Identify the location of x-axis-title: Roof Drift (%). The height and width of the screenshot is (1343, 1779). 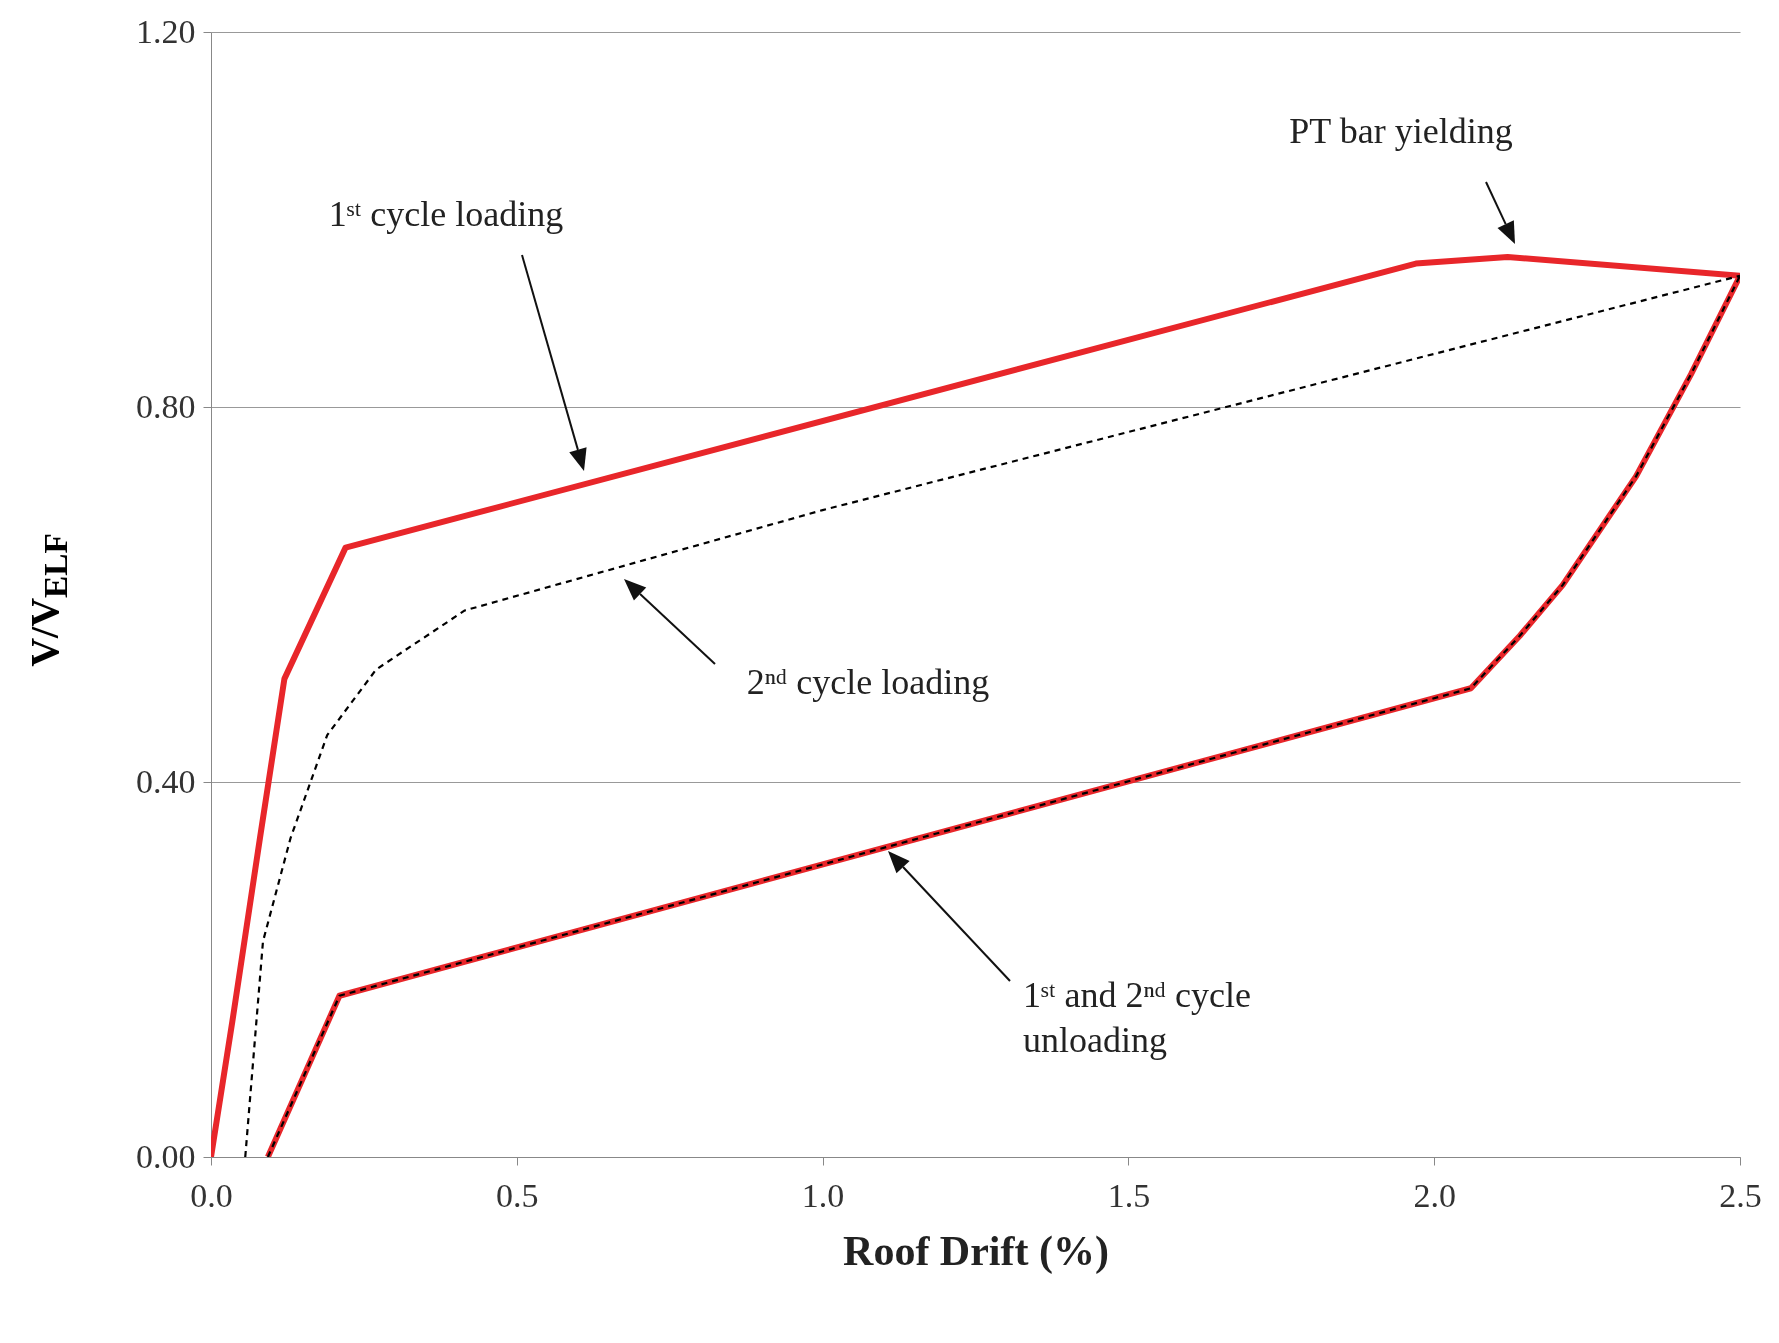
(976, 1251).